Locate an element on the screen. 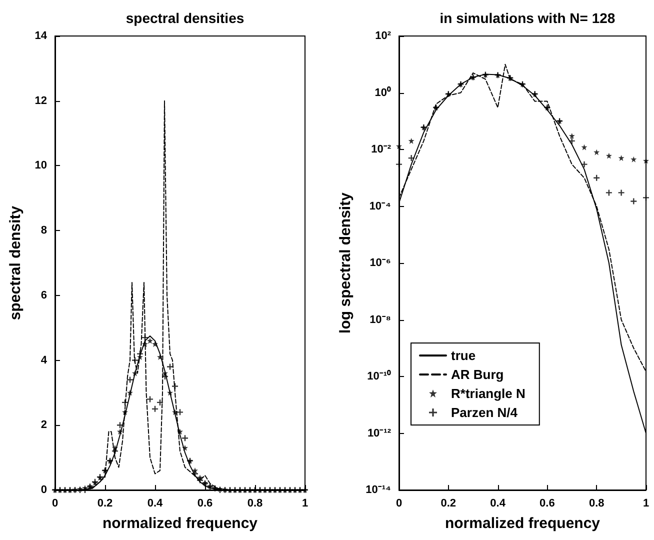 The height and width of the screenshot is (540, 654). y-tick-label: 4 is located at coordinates (44, 360).